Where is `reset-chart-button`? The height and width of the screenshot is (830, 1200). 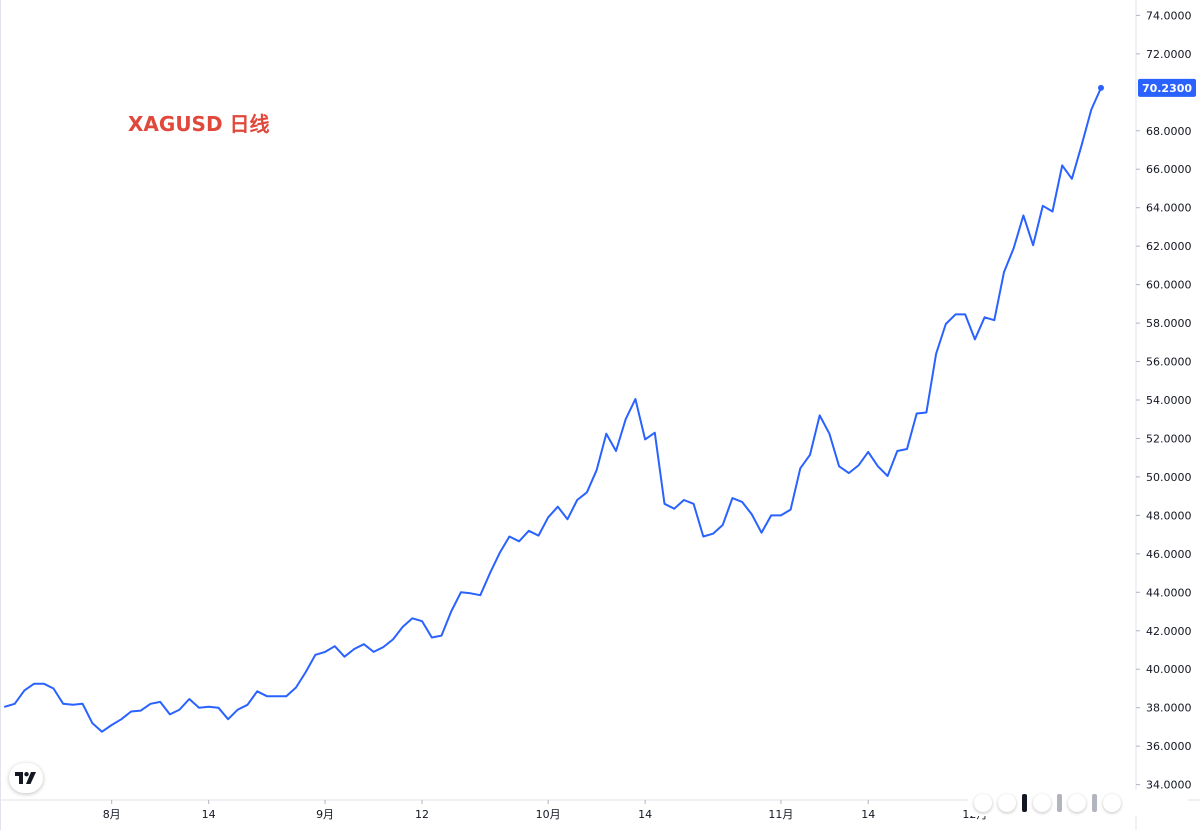
reset-chart-button is located at coordinates (1094, 803).